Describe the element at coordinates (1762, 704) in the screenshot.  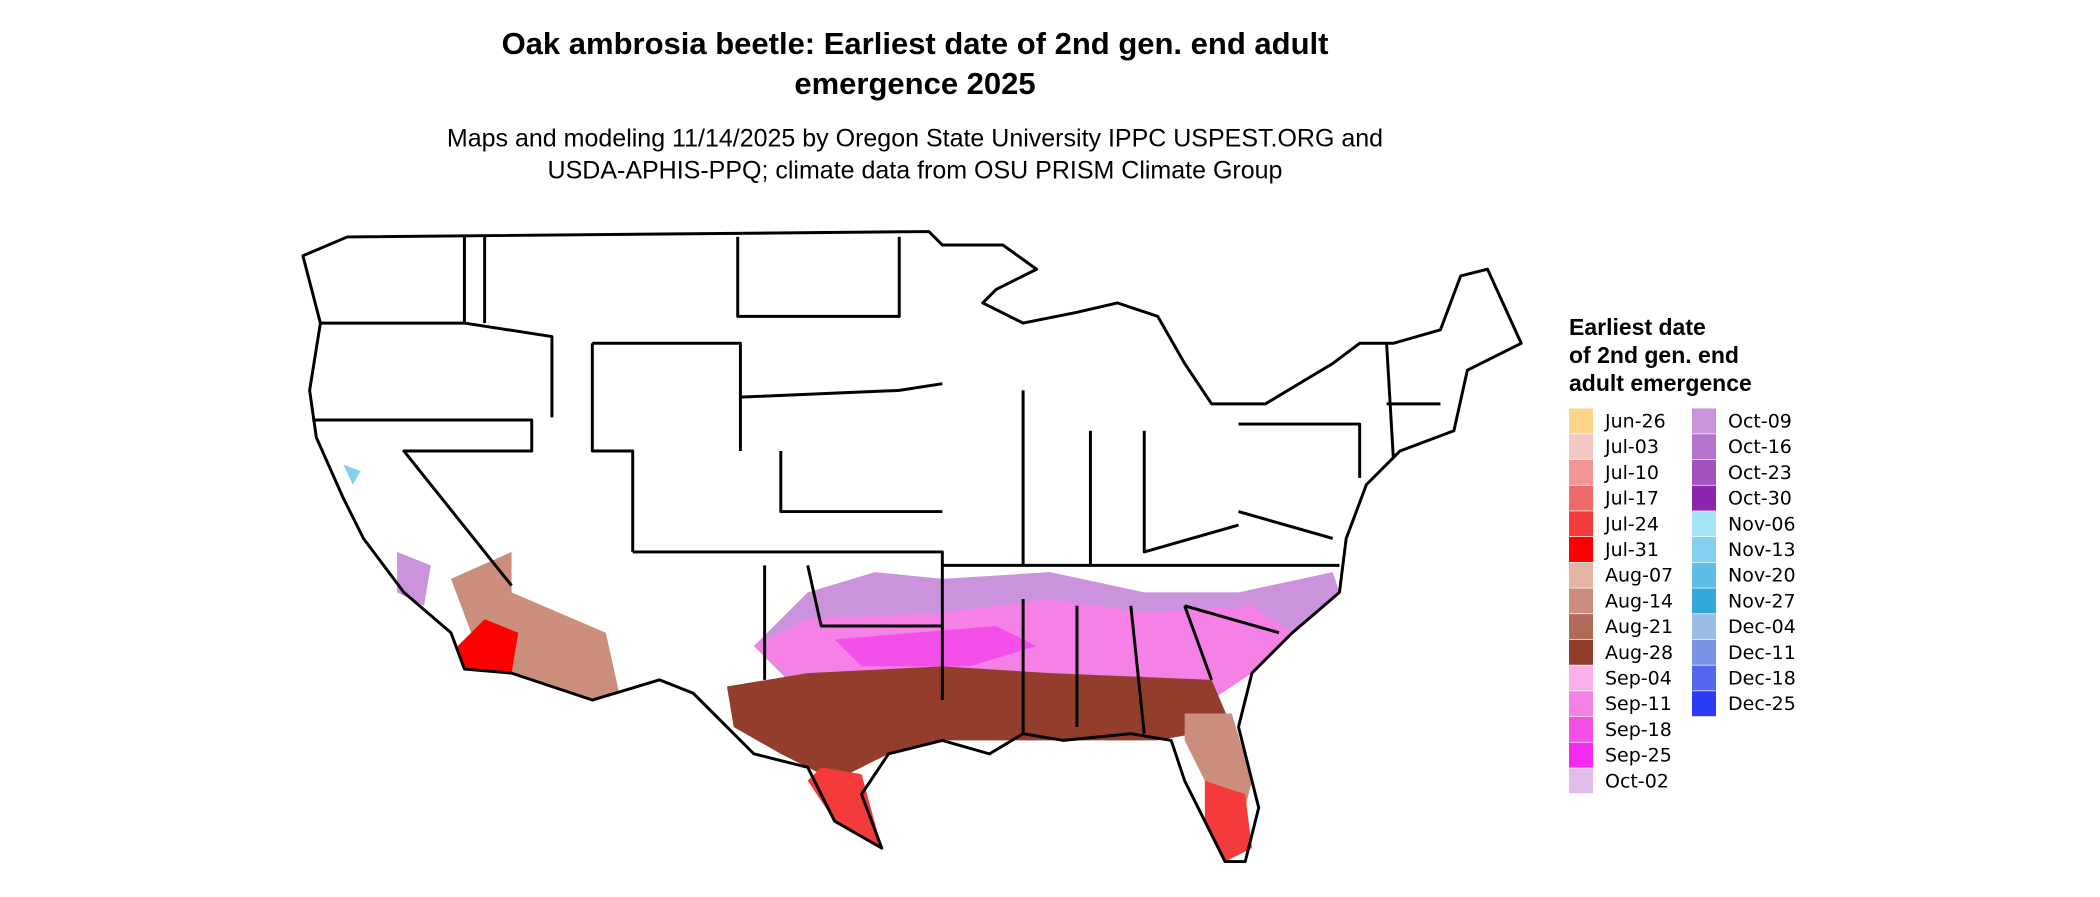
I see `legend-label: Dec-25` at that location.